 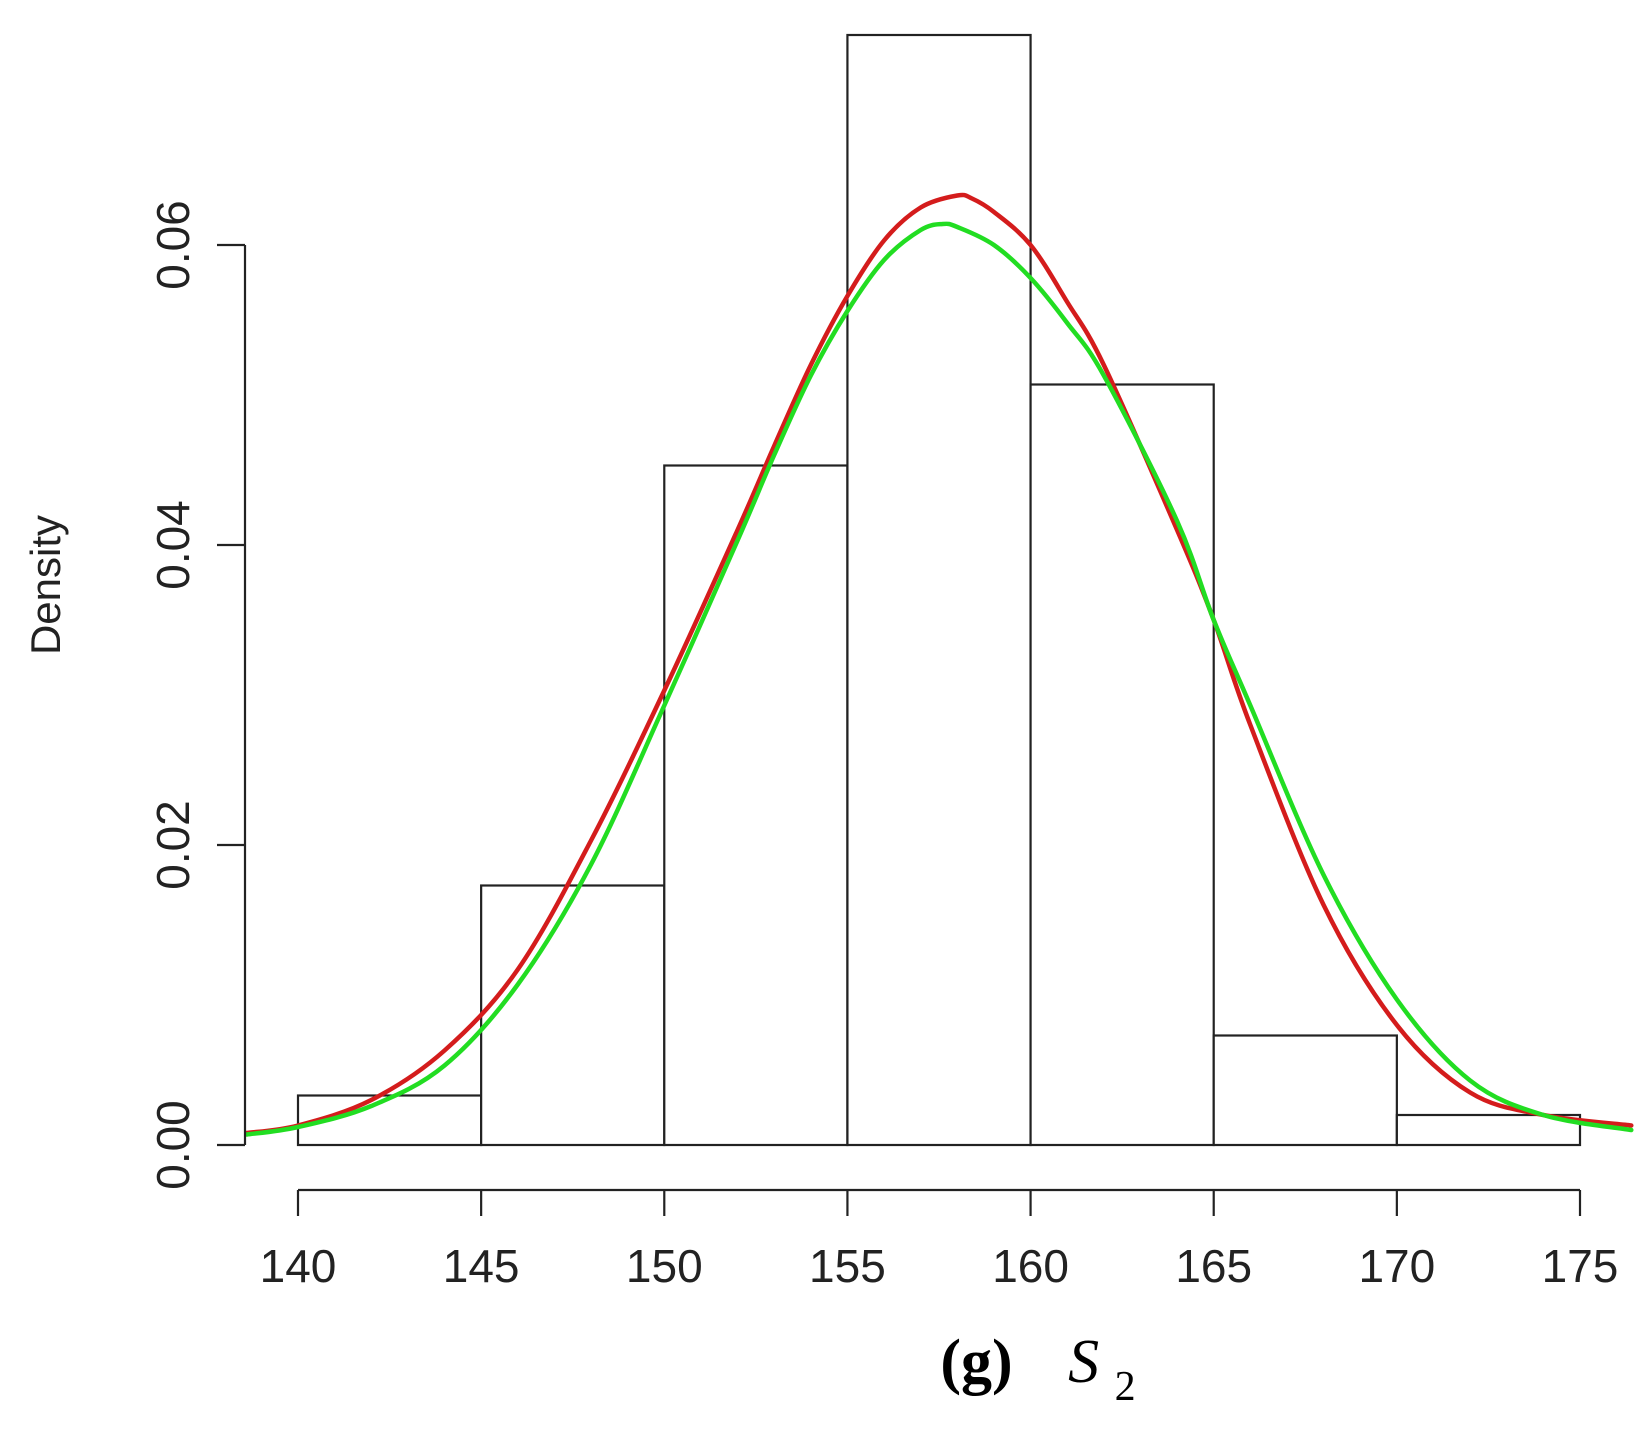 What do you see at coordinates (298, 1266) in the screenshot?
I see `x-tick-label: 140` at bounding box center [298, 1266].